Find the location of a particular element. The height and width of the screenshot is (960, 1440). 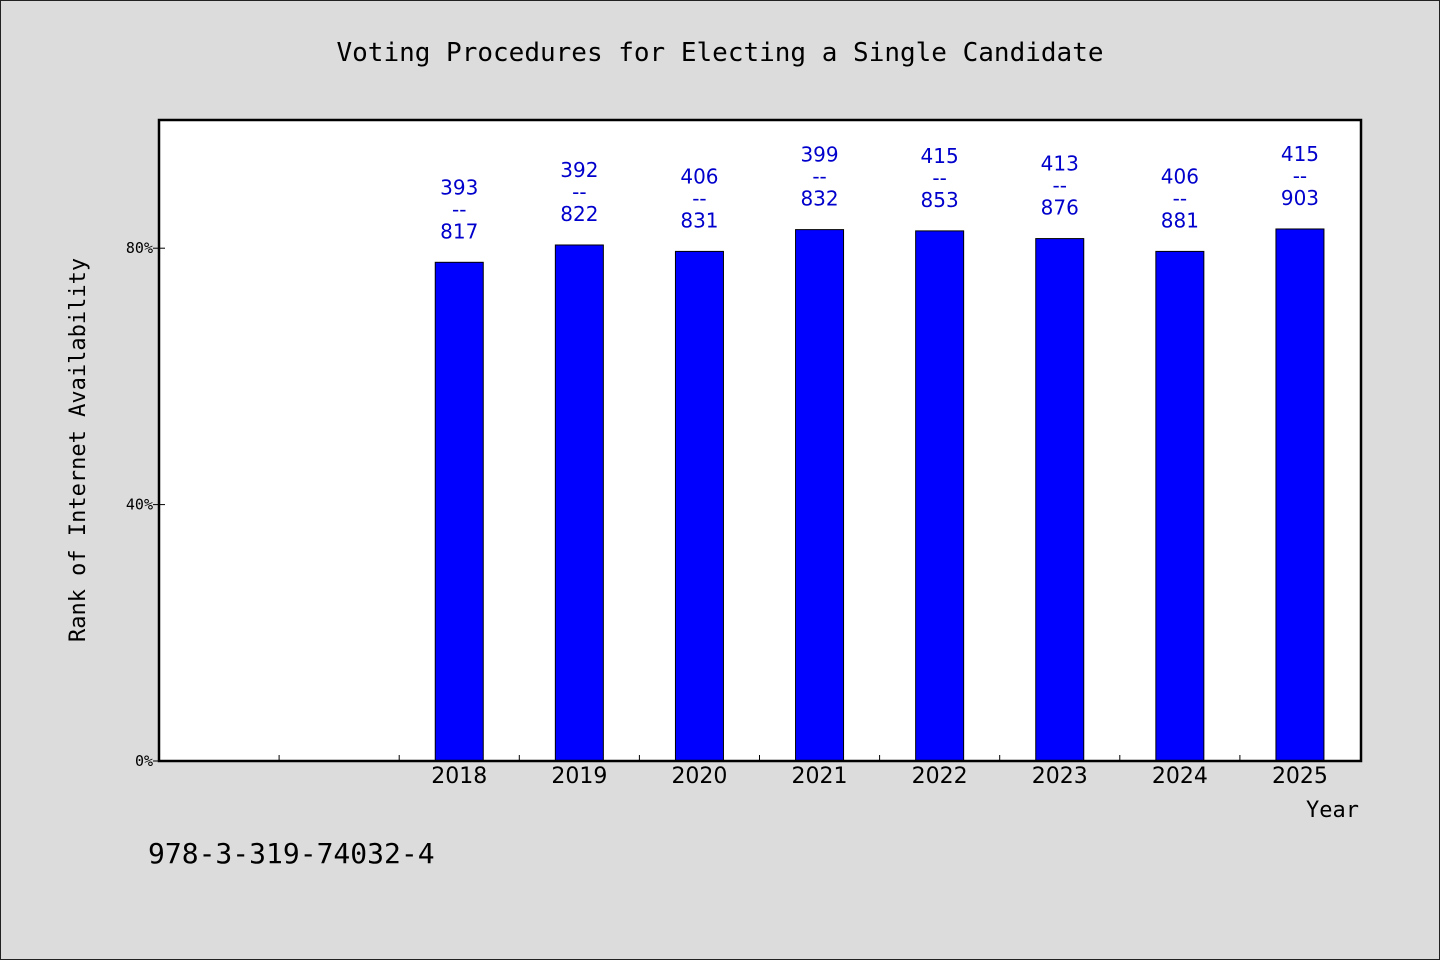

x-axis-label: Year is located at coordinates (1332, 810).